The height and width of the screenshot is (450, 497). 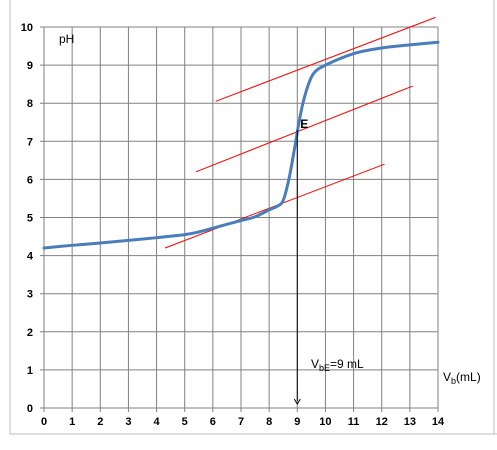 I want to click on annotations: E, so click(x=300, y=261).